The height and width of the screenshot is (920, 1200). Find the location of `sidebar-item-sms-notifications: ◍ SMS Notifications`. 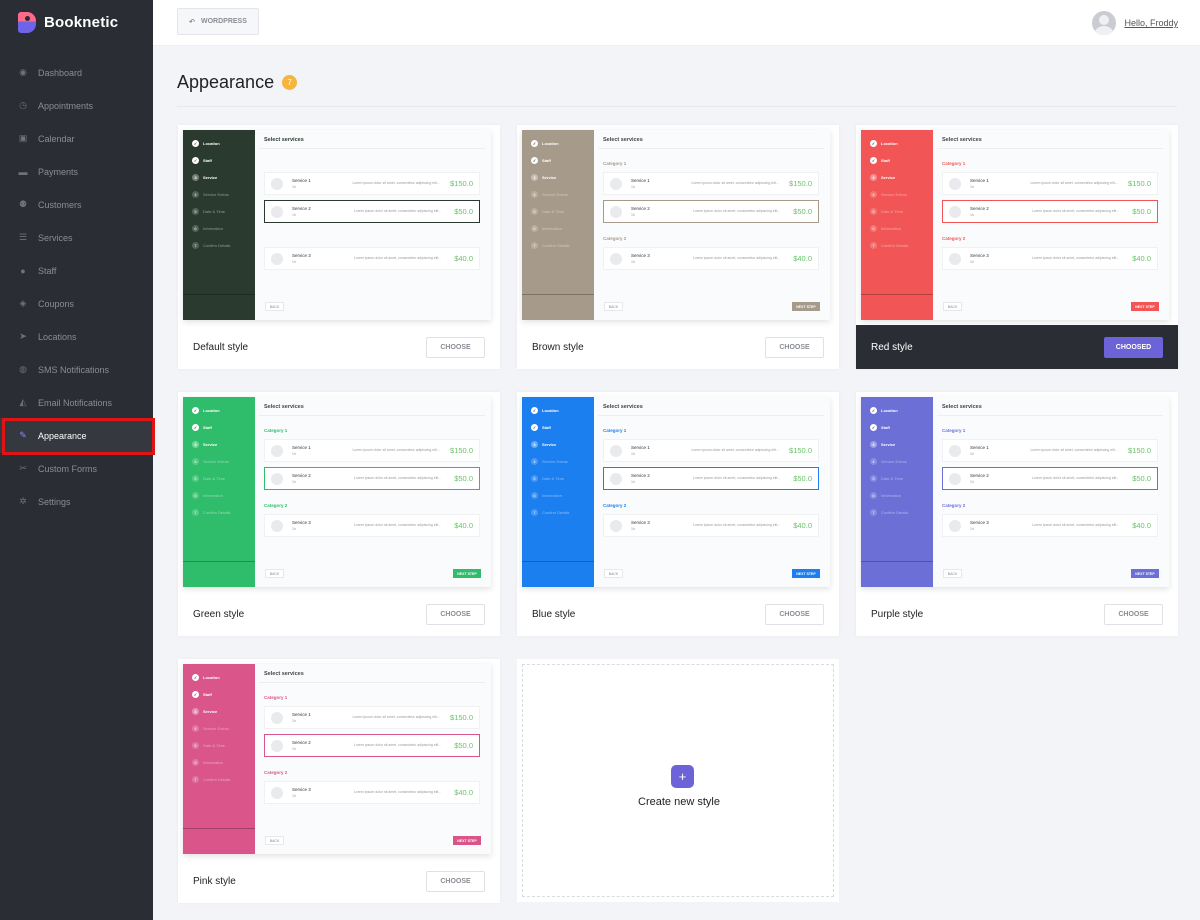

sidebar-item-sms-notifications: ◍ SMS Notifications is located at coordinates (76, 369).